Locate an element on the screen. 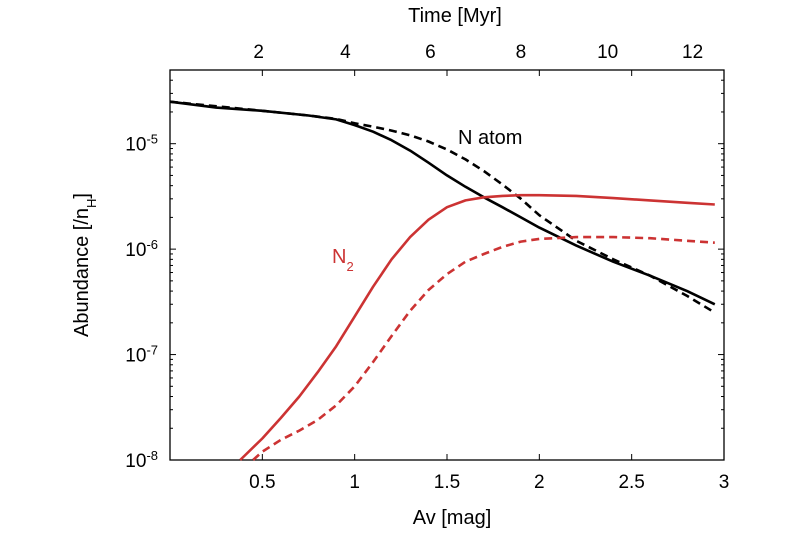 Image resolution: width=800 pixels, height=533 pixels. y-tick-label: 10⁻⁸ is located at coordinates (141, 460).